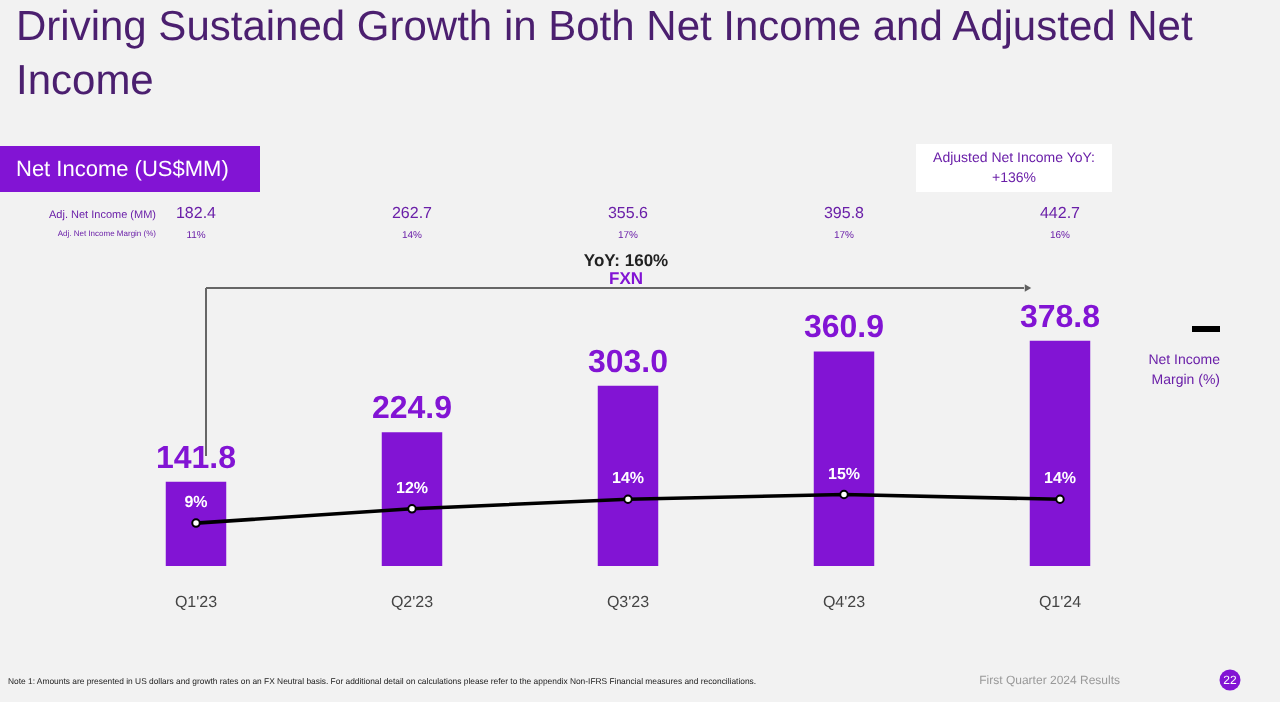 The height and width of the screenshot is (702, 1280). I want to click on x-tick-label: Q4'23, so click(844, 602).